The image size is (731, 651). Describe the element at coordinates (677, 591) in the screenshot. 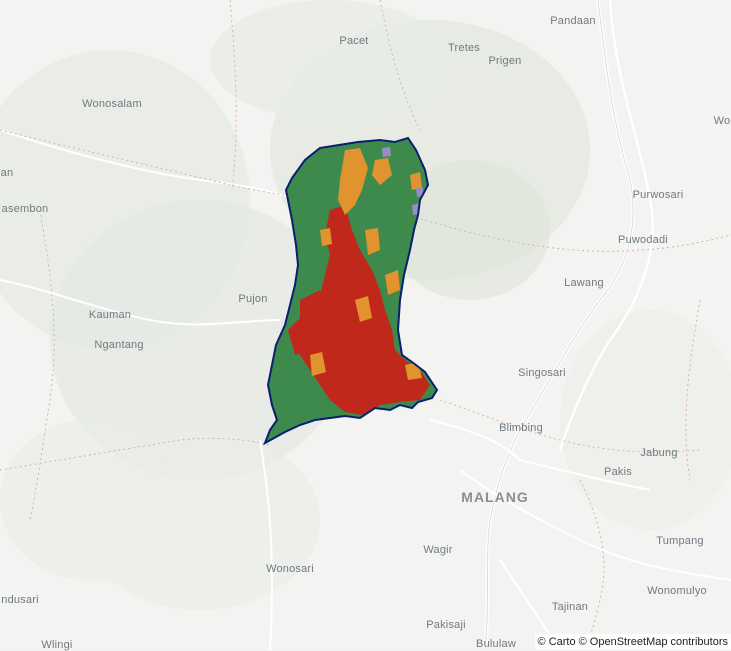

I see `place-label: Wonomulyo` at that location.